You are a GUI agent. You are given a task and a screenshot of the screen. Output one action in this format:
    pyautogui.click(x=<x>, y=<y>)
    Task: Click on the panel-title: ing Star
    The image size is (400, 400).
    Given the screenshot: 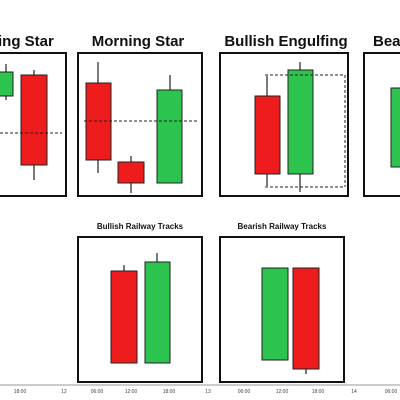 What is the action you would take?
    pyautogui.click(x=27, y=41)
    